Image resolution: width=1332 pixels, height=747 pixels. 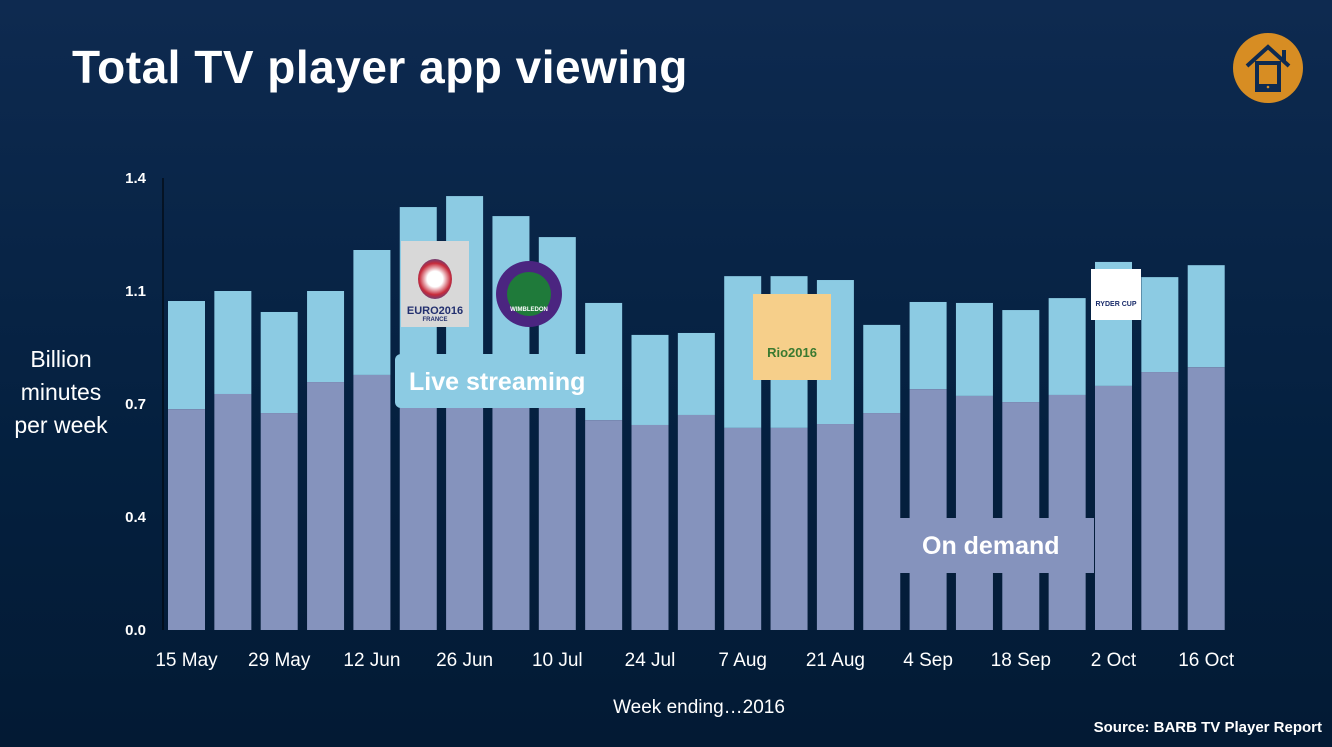 What do you see at coordinates (464, 660) in the screenshot?
I see `x-tick-label: 26 Jun` at bounding box center [464, 660].